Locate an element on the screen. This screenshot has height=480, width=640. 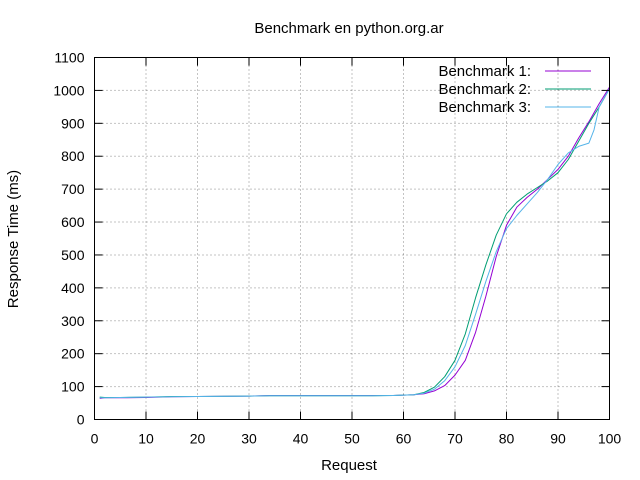
x-axis-label: Request is located at coordinates (349, 465).